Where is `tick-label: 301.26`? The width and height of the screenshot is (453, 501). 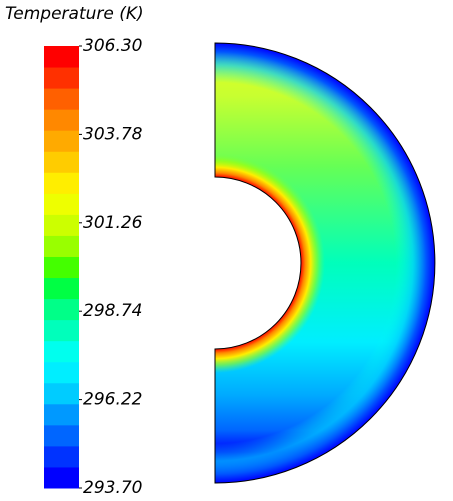 tick-label: 301.26 is located at coordinates (113, 223).